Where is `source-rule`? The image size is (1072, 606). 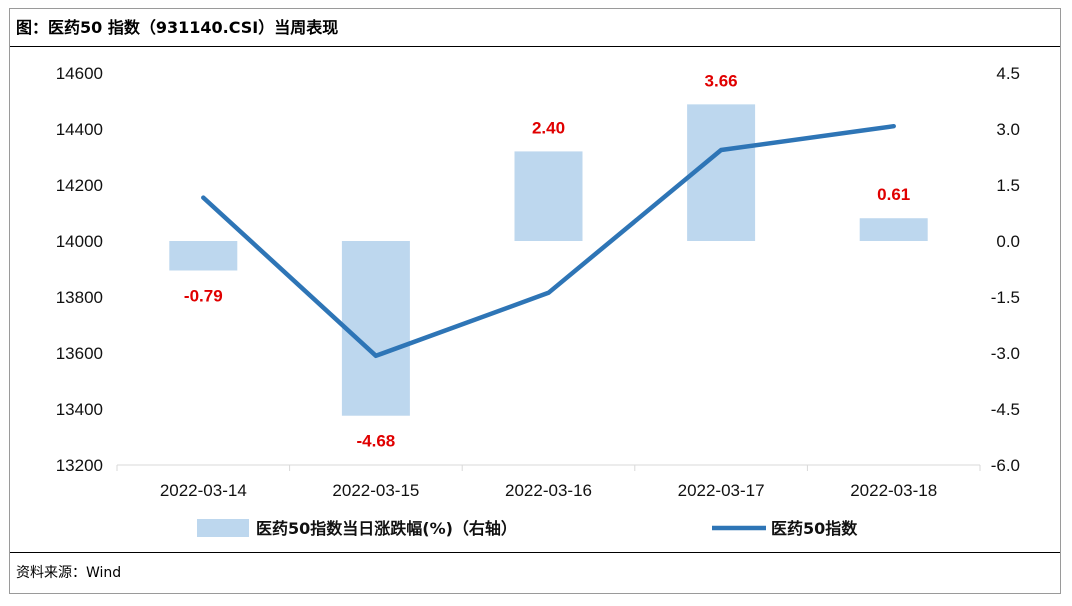 source-rule is located at coordinates (535, 552).